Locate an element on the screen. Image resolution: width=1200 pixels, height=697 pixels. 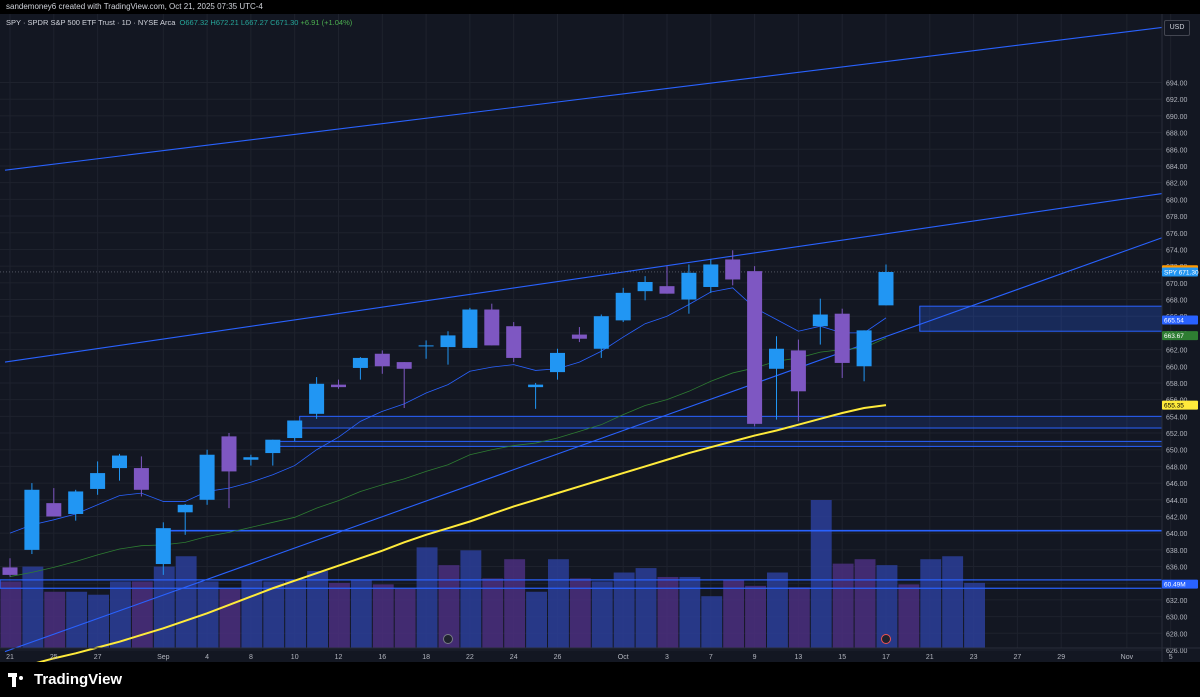
change-value: +6.91 (+1.04%) is located at coordinates (326, 22).